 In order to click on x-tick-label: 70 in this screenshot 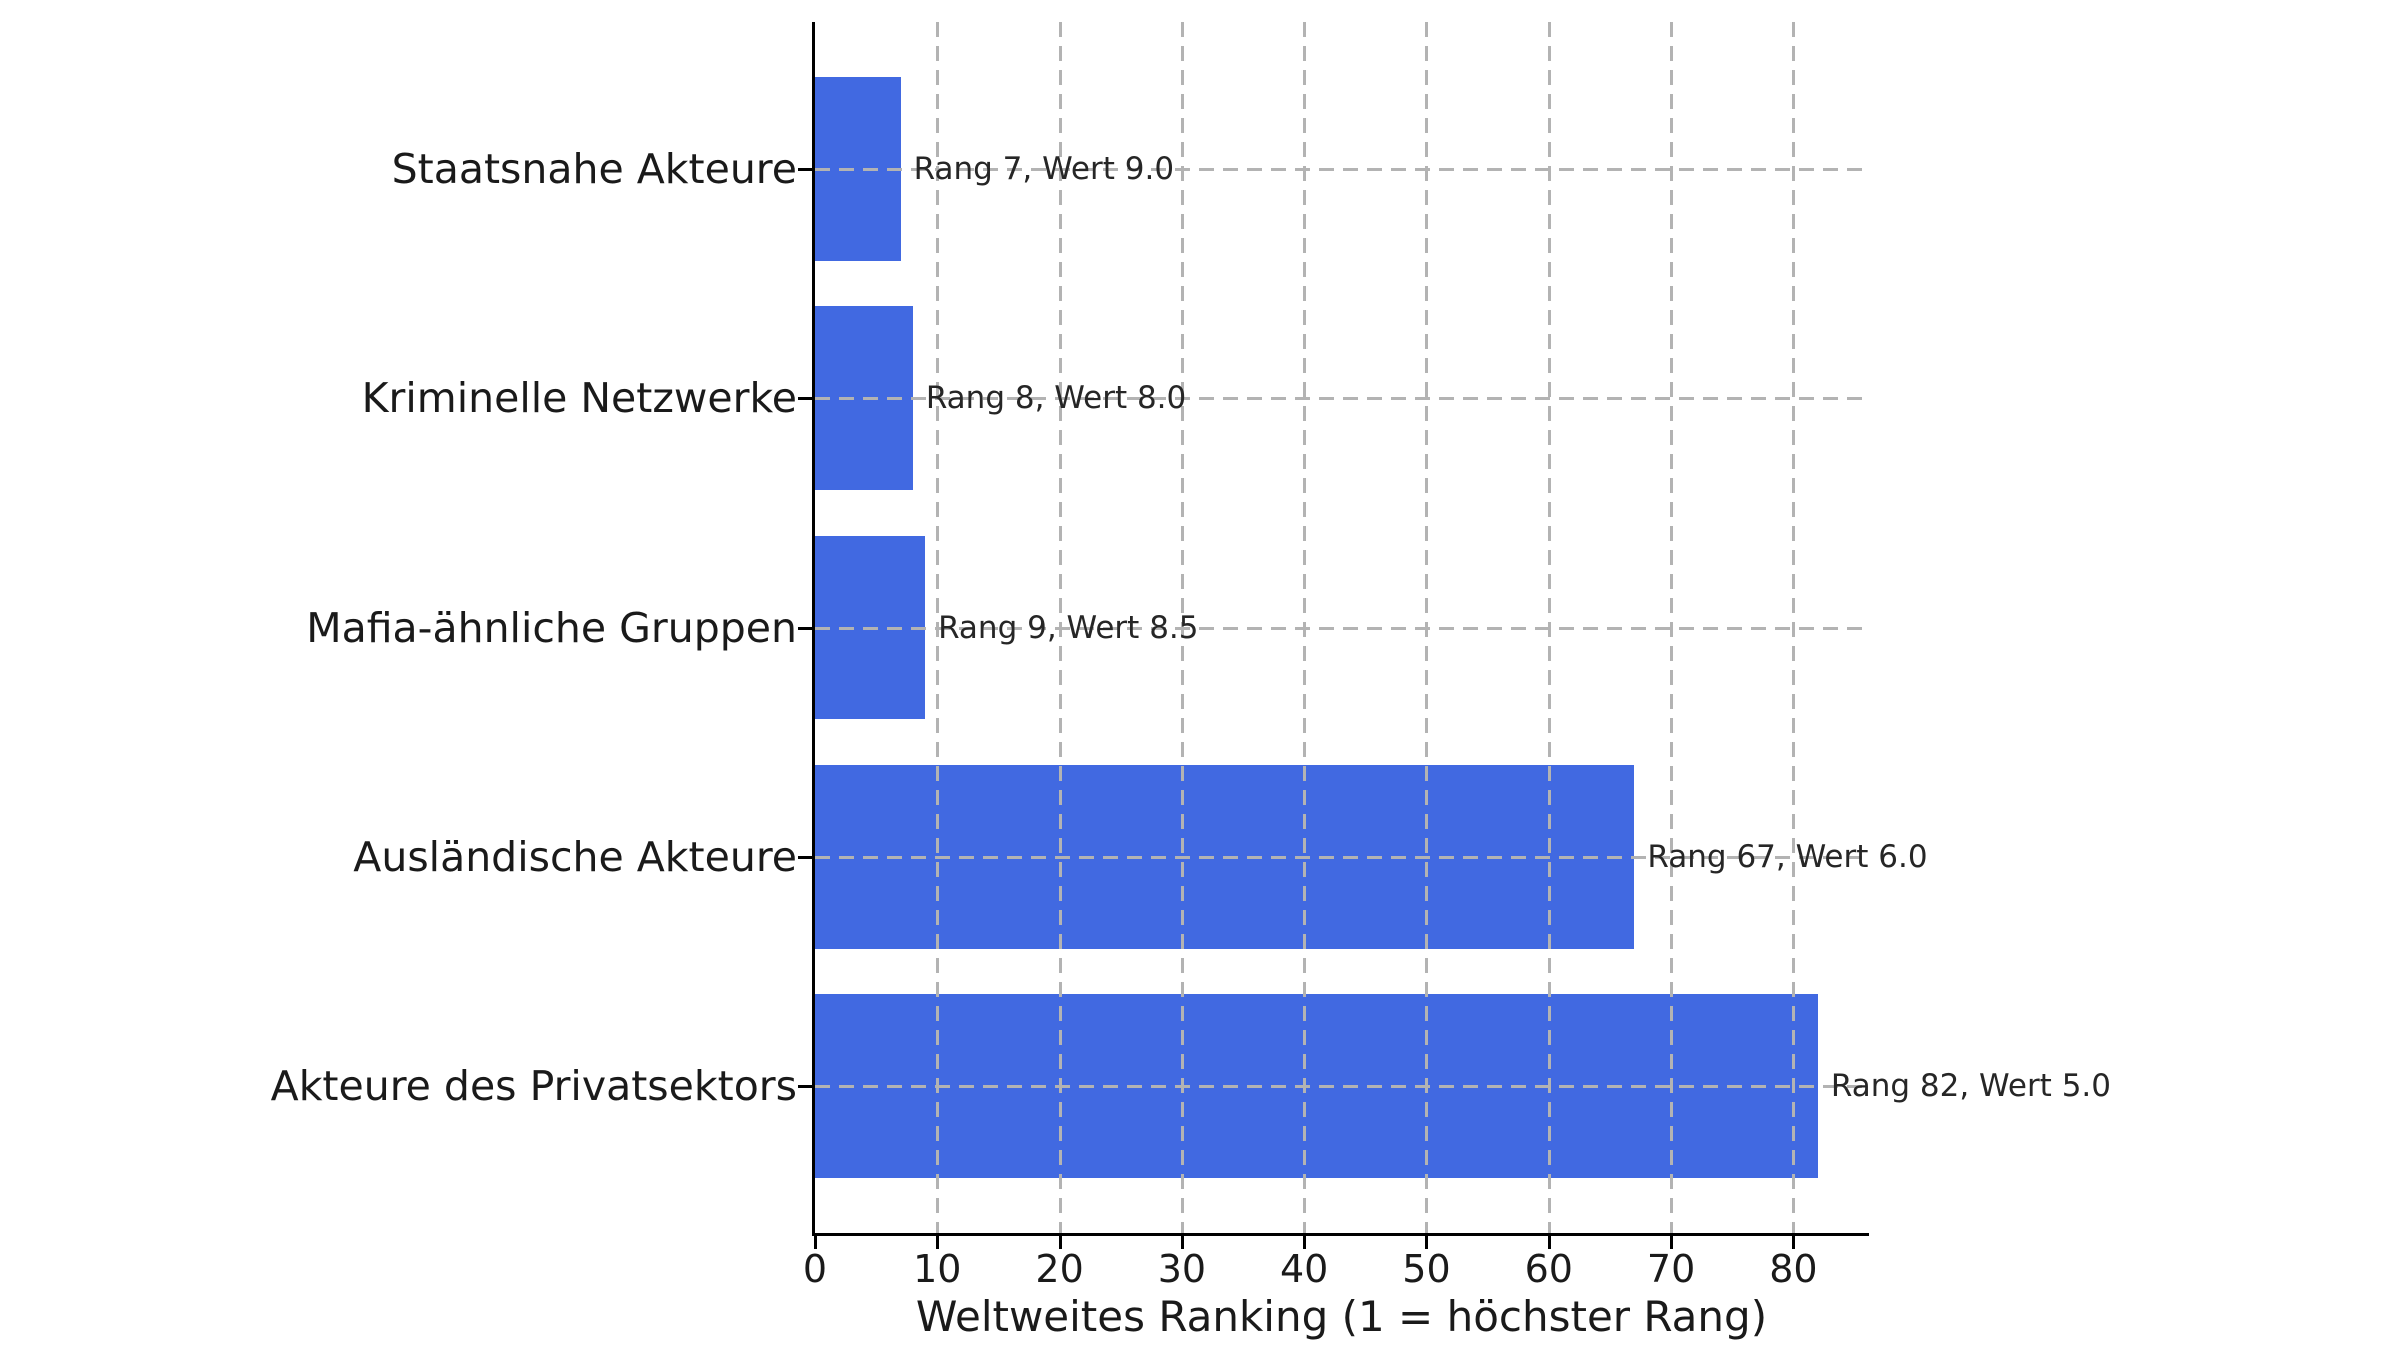, I will do `click(1671, 1269)`.